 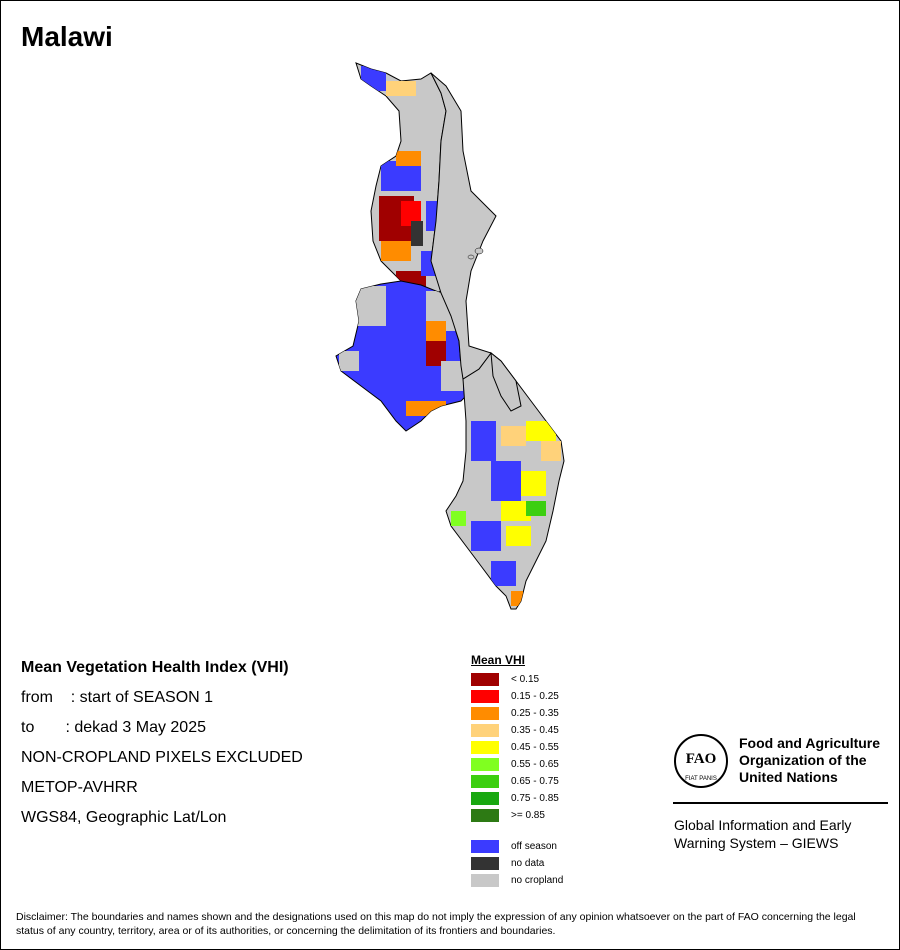 What do you see at coordinates (535, 798) in the screenshot?
I see `legend-label: 0.75 - 0.85` at bounding box center [535, 798].